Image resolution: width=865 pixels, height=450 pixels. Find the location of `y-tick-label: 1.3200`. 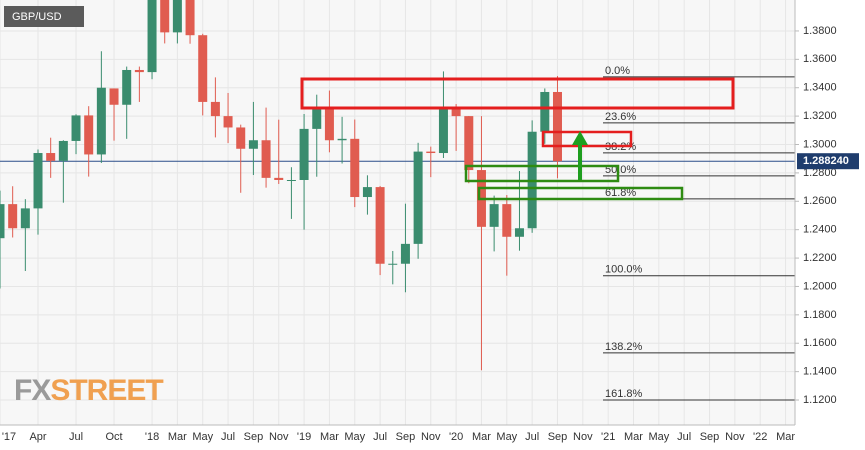

y-tick-label: 1.3200 is located at coordinates (820, 116).